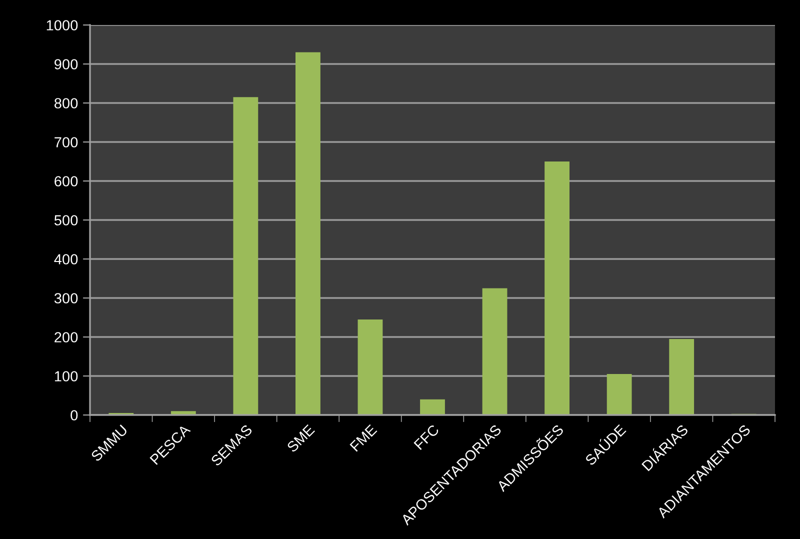 The width and height of the screenshot is (800, 539). What do you see at coordinates (66, 298) in the screenshot?
I see `y-tick-label: 300` at bounding box center [66, 298].